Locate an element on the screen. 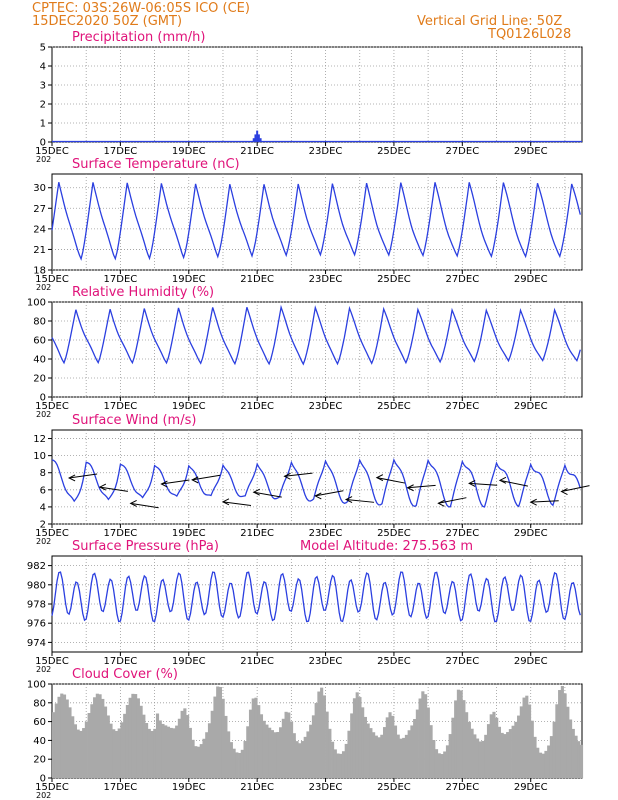 Image resolution: width=618 pixels, height=800 pixels. press-year-label: 202 is located at coordinates (43, 669).